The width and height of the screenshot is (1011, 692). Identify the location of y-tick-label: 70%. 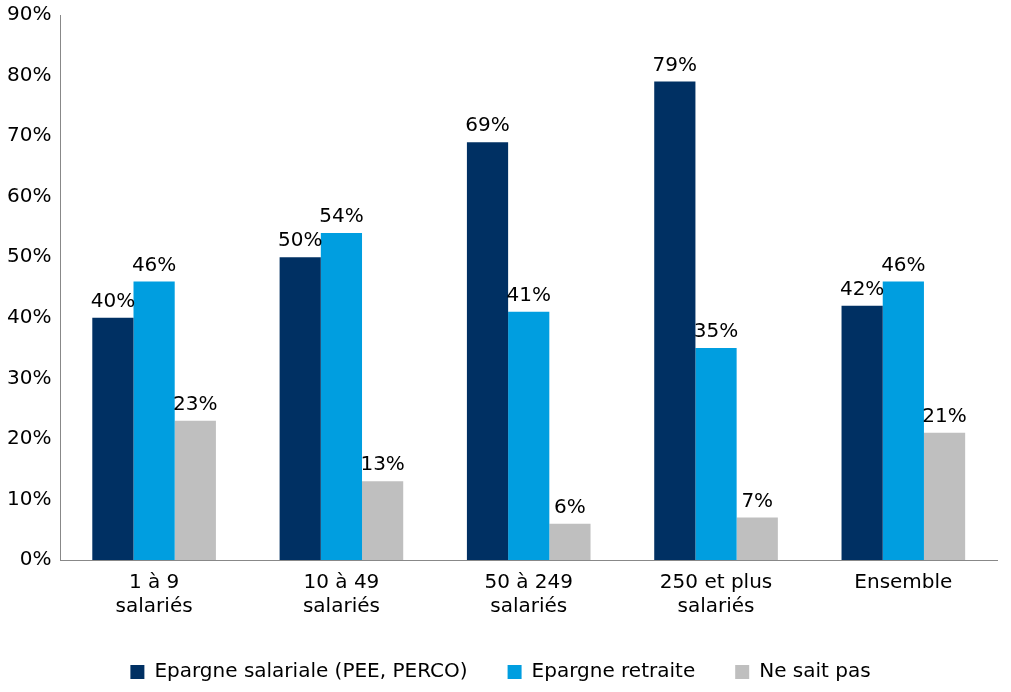
(29, 134).